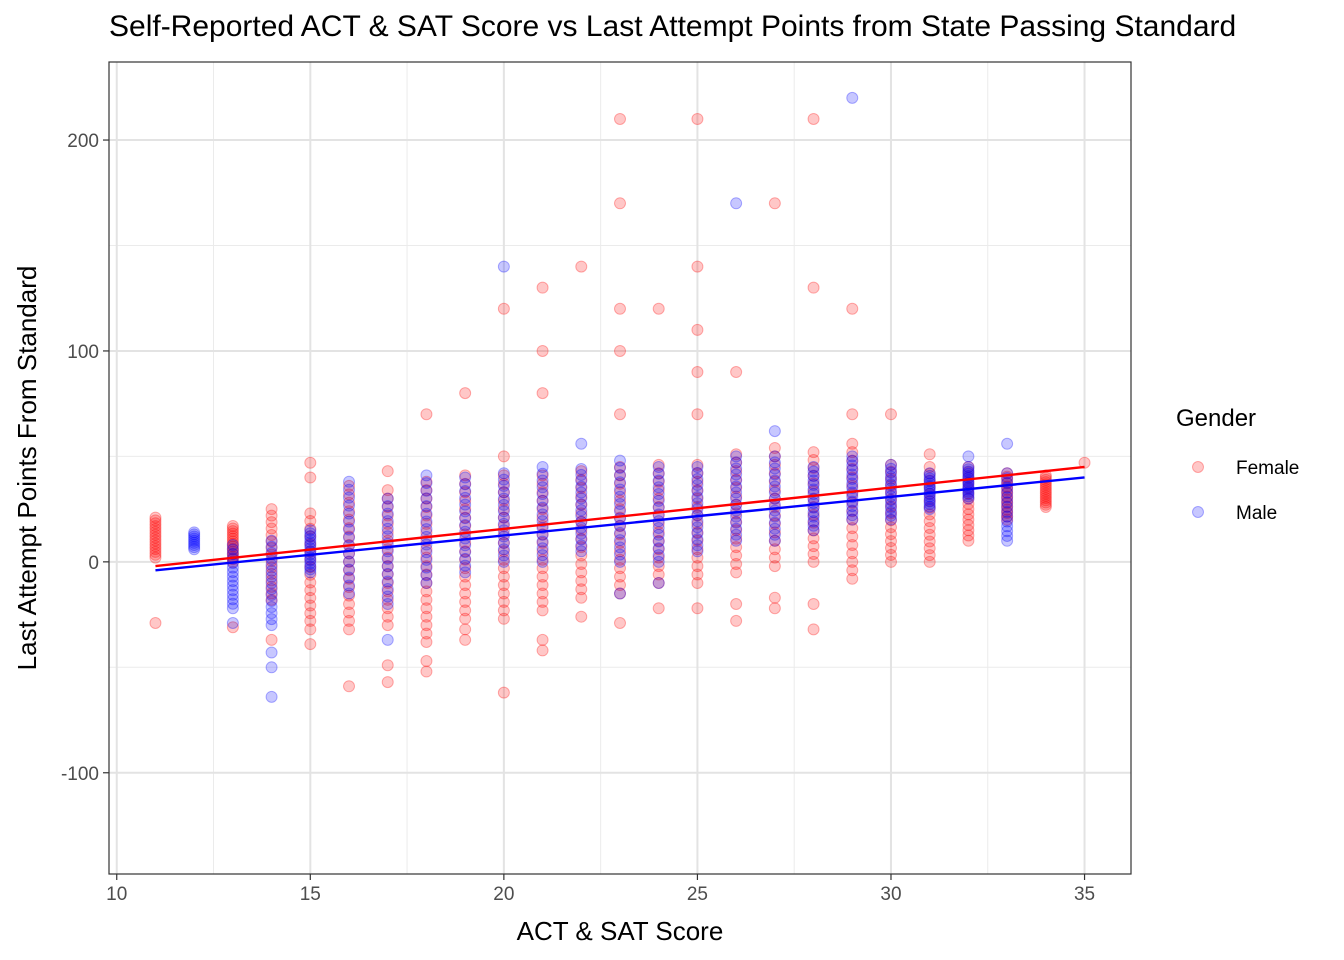 This screenshot has height=960, width=1344. What do you see at coordinates (116, 894) in the screenshot?
I see `x-tick-label: 10` at bounding box center [116, 894].